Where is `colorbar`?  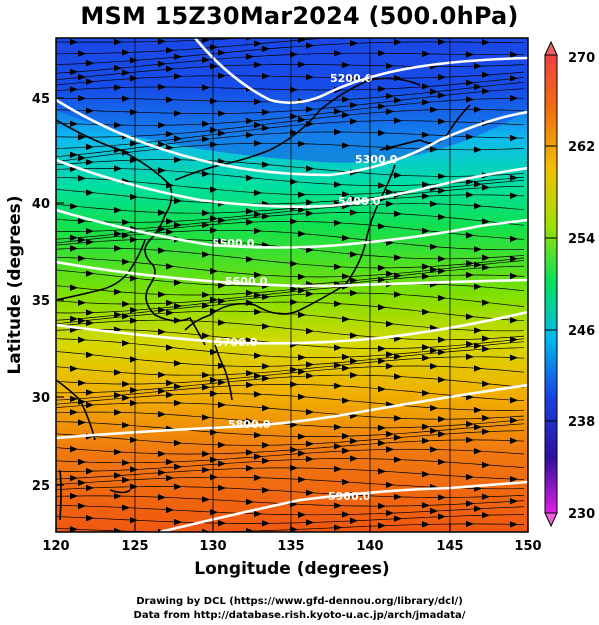
colorbar is located at coordinates (551, 284).